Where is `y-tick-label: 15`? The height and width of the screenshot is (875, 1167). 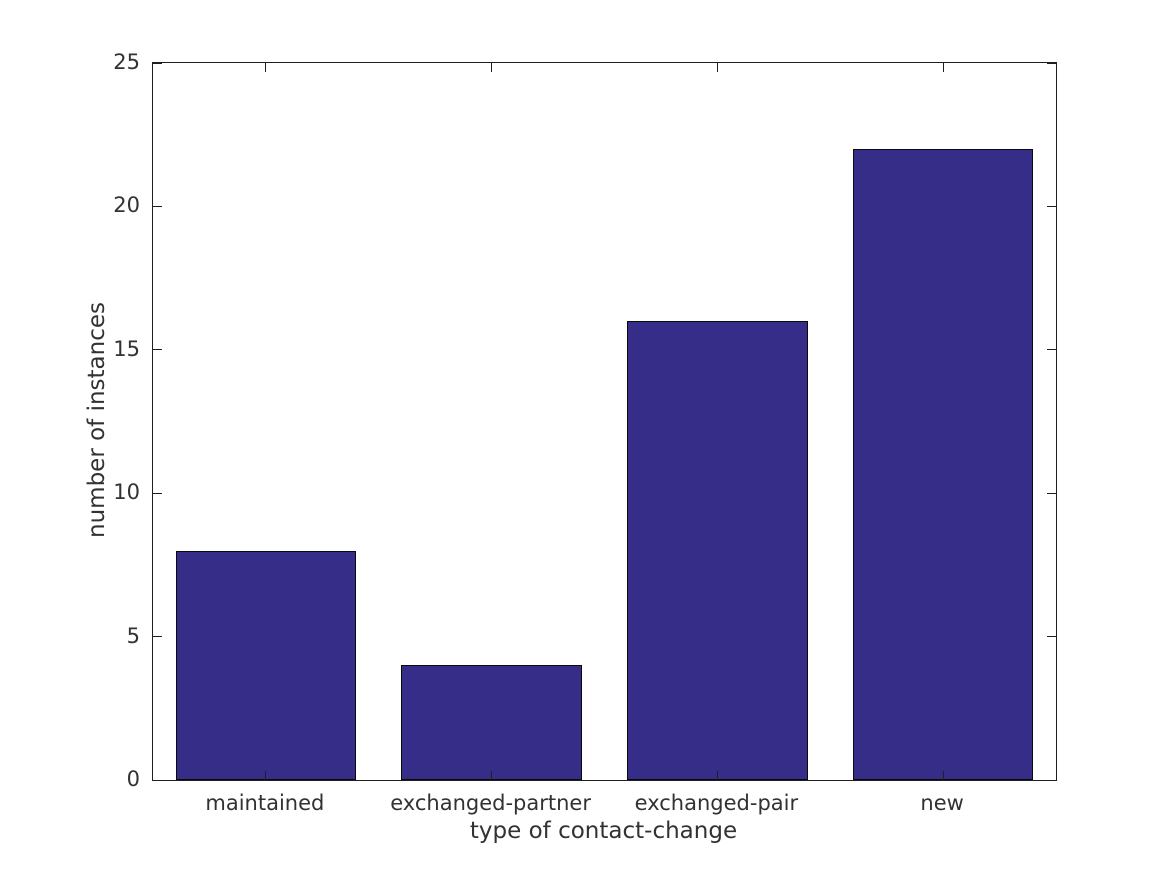
y-tick-label: 15 is located at coordinates (126, 348).